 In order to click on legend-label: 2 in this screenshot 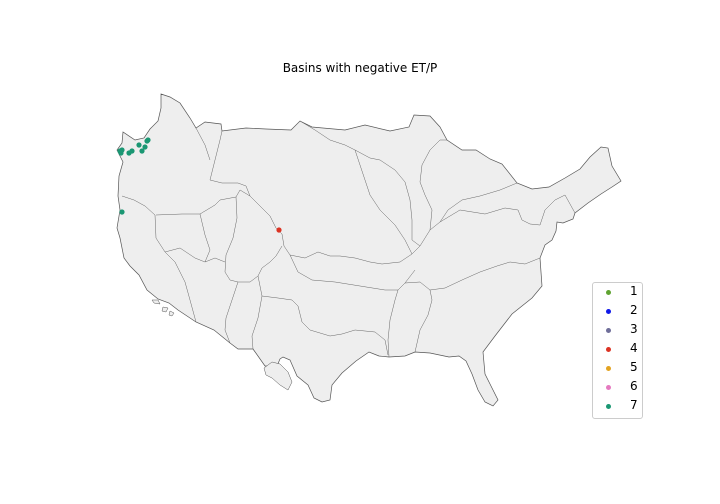, I will do `click(634, 310)`.